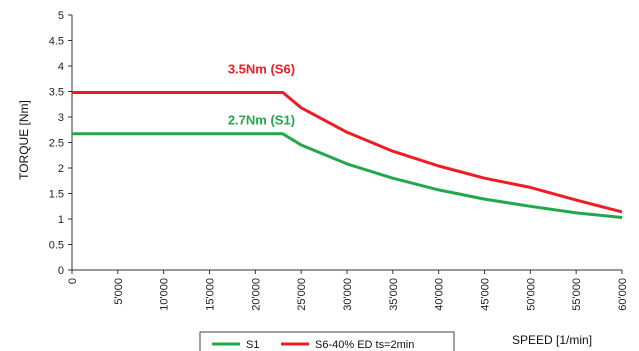 The image size is (639, 351). What do you see at coordinates (486, 294) in the screenshot?
I see `x-tick-label: 45'000` at bounding box center [486, 294].